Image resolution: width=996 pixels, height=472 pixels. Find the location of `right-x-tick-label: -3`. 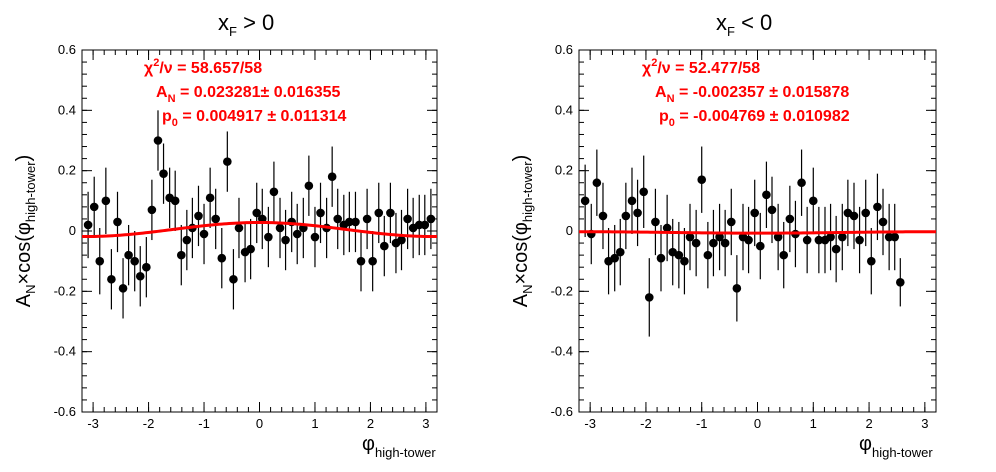

right-x-tick-label: -3 is located at coordinates (590, 423).